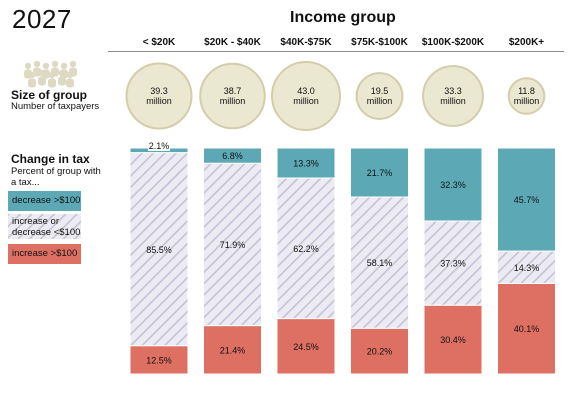 This screenshot has width=577, height=404. Describe the element at coordinates (380, 173) in the screenshot. I see `bar-value-label: 21.7%` at that location.